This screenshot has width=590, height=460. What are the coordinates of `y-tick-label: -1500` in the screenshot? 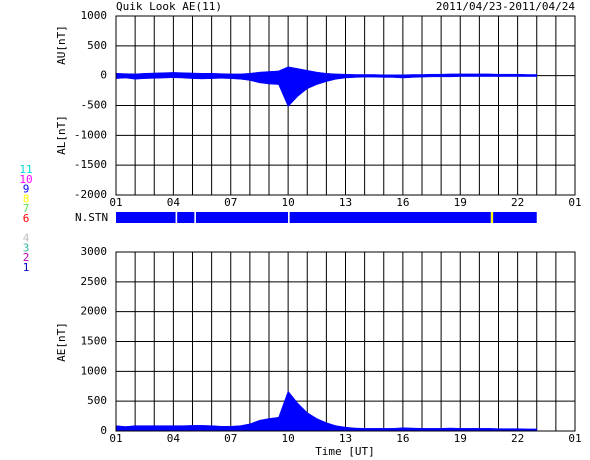 It's located at (90, 164).